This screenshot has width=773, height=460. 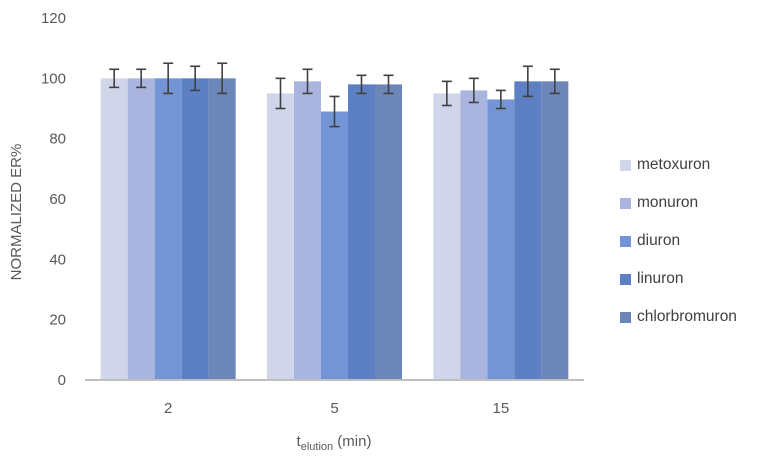 I want to click on x-tick-label: 2, so click(x=168, y=408).